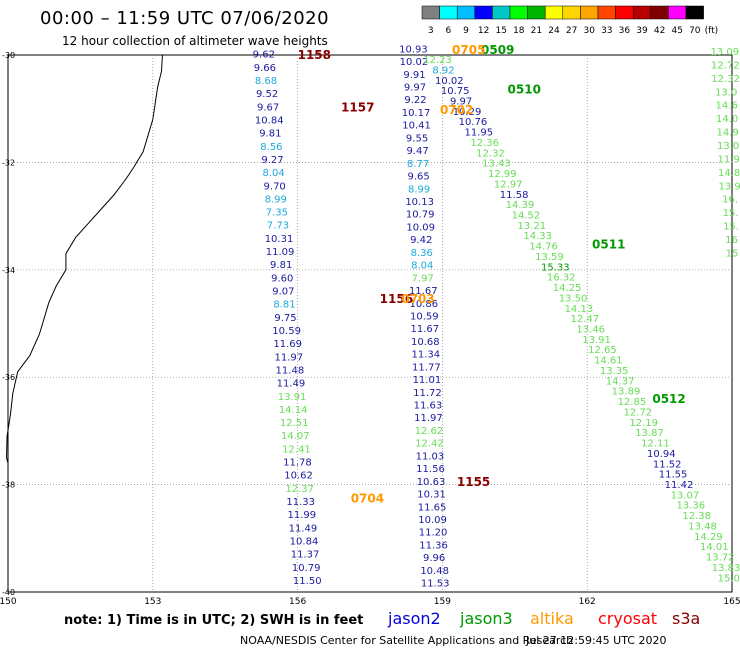  What do you see at coordinates (434, 558) in the screenshot?
I see `wave-height-value: 9.96` at bounding box center [434, 558].